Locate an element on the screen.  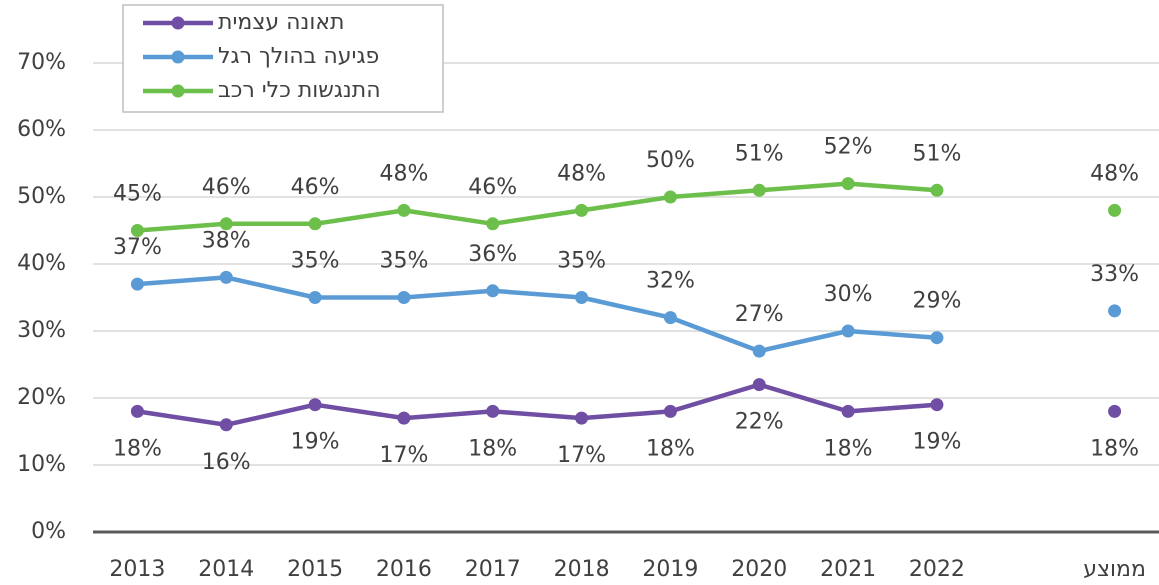
data-label: 27% is located at coordinates (759, 314).